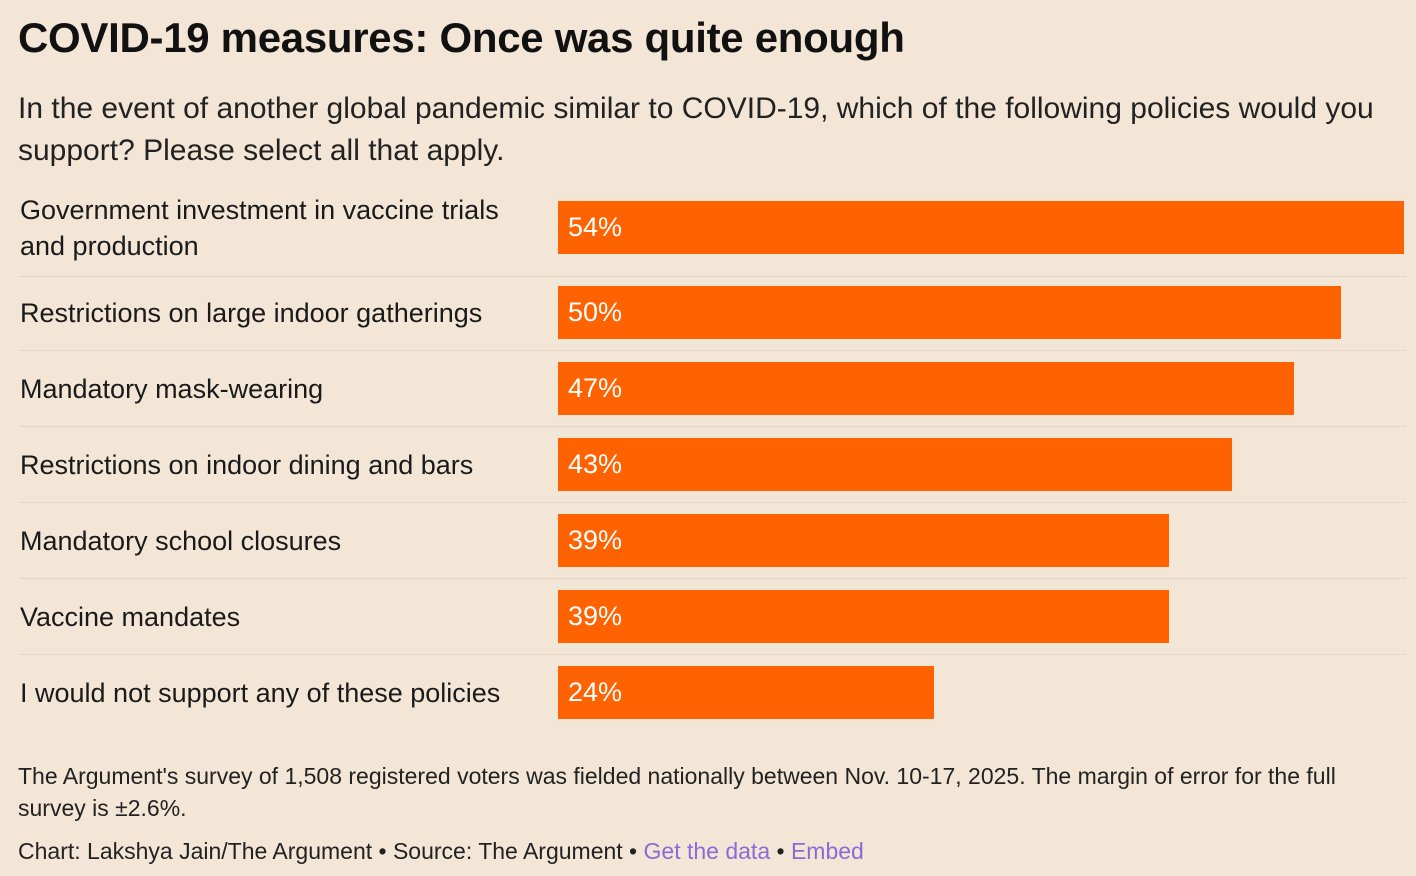  Describe the element at coordinates (595, 312) in the screenshot. I see `bar-value-label: 50%` at that location.